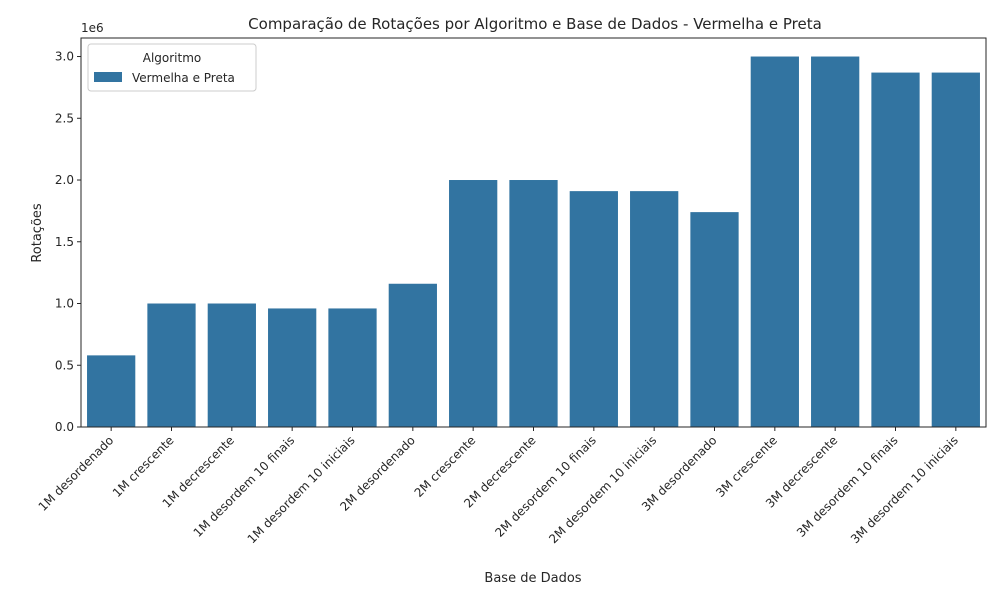 The height and width of the screenshot is (600, 1000). I want to click on y-scale-label: 1e6, so click(92, 28).